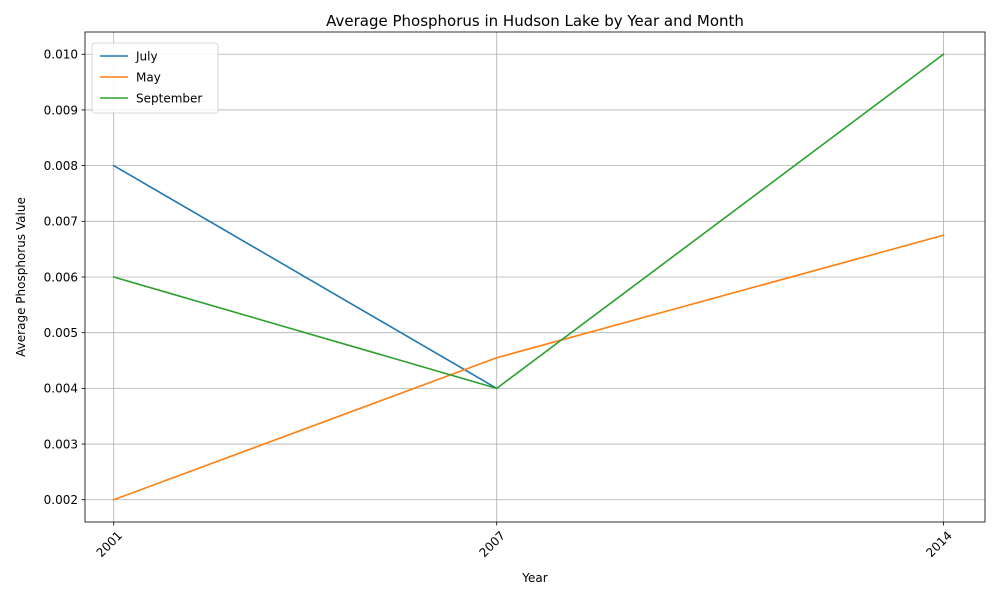  What do you see at coordinates (61, 55) in the screenshot?
I see `y-tick-label: 0.010` at bounding box center [61, 55].